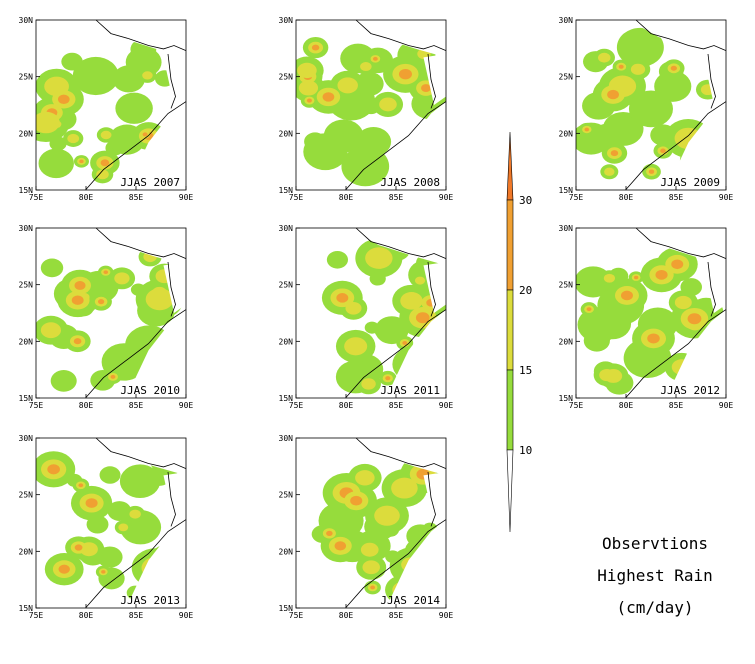 The width and height of the screenshot is (755, 664). I want to click on map-panel-6: 30N 25N 20N 15N 75E 80E 85E 90E JJAS 2012, so click(643, 318).